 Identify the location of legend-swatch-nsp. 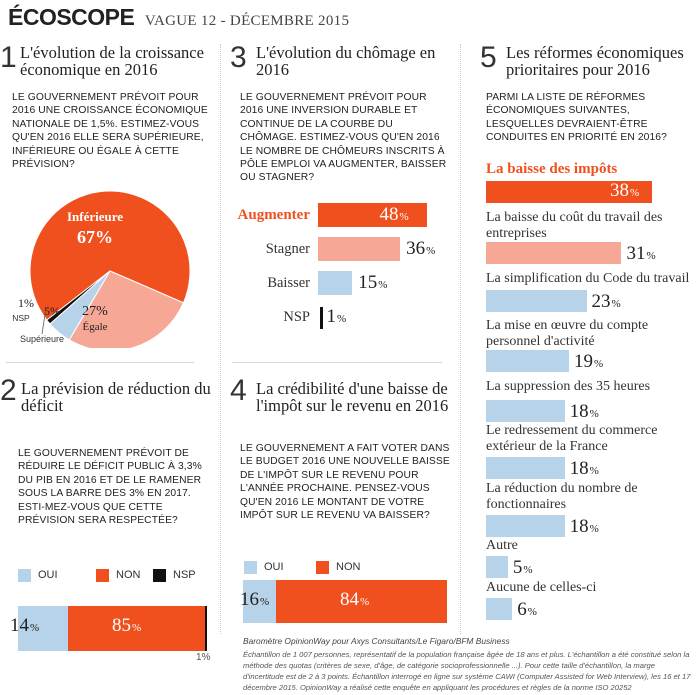
(159, 575).